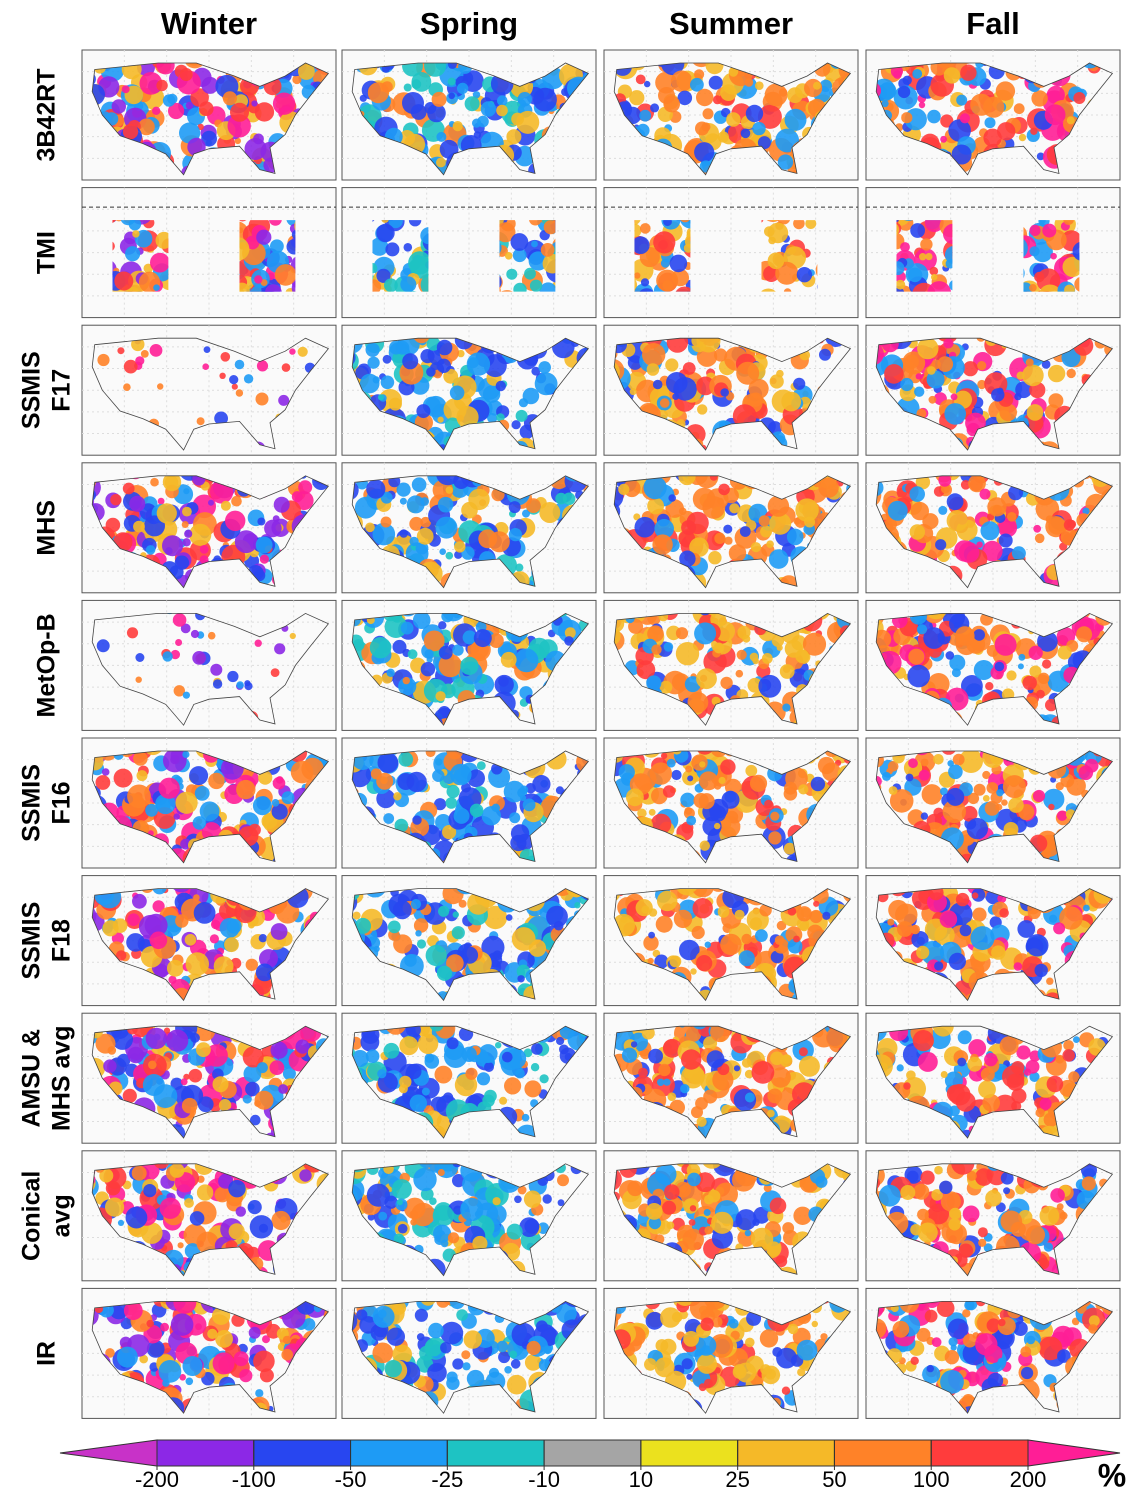  Describe the element at coordinates (62, 940) in the screenshot. I see `row-label: F18` at that location.